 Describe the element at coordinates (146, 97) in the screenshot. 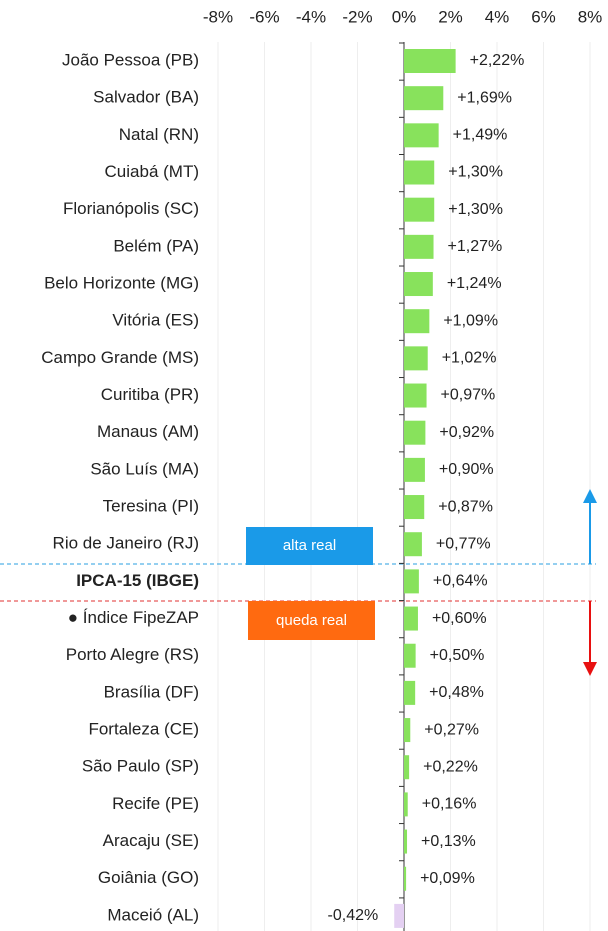

I see `category-label: Salvador (BA)` at that location.